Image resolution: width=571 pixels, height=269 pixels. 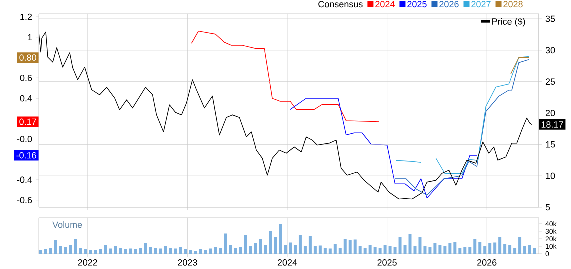 I want to click on y-tick-label: -0.4, so click(x=24, y=180).